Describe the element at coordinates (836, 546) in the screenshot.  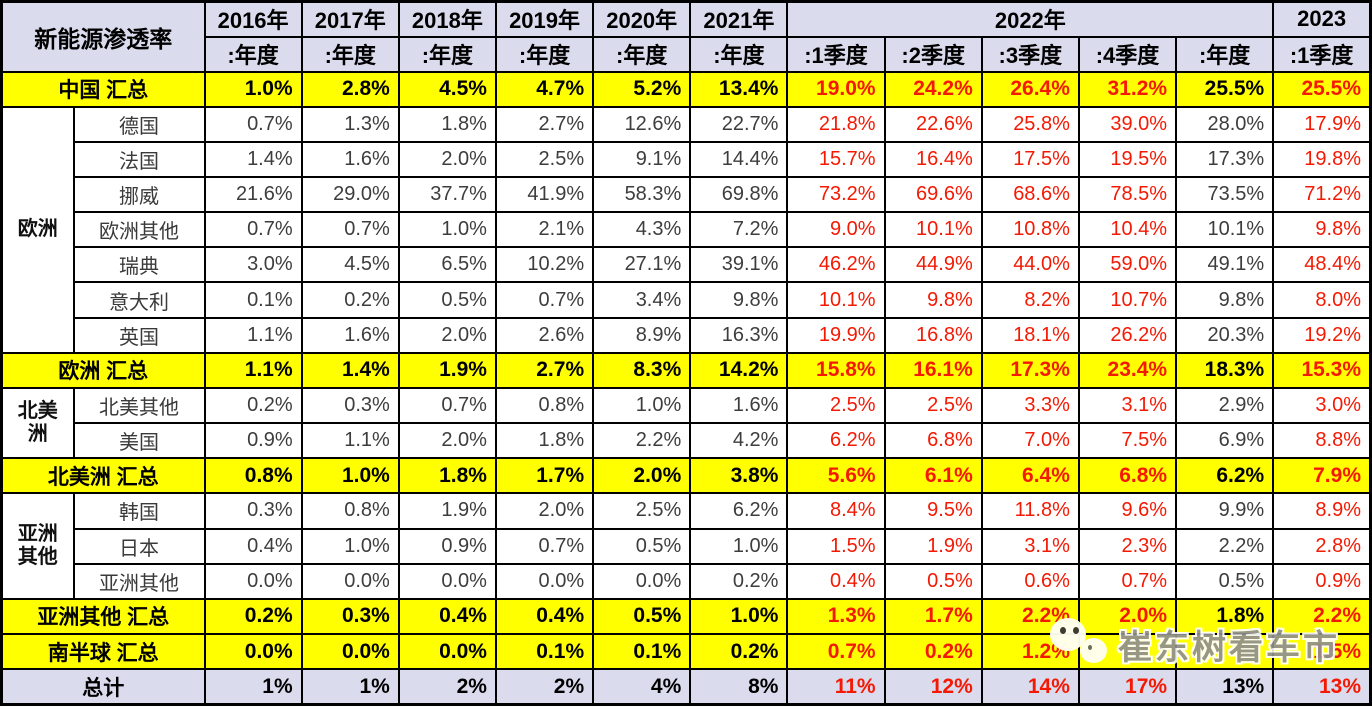
I see `data-cell: 1.5%` at that location.